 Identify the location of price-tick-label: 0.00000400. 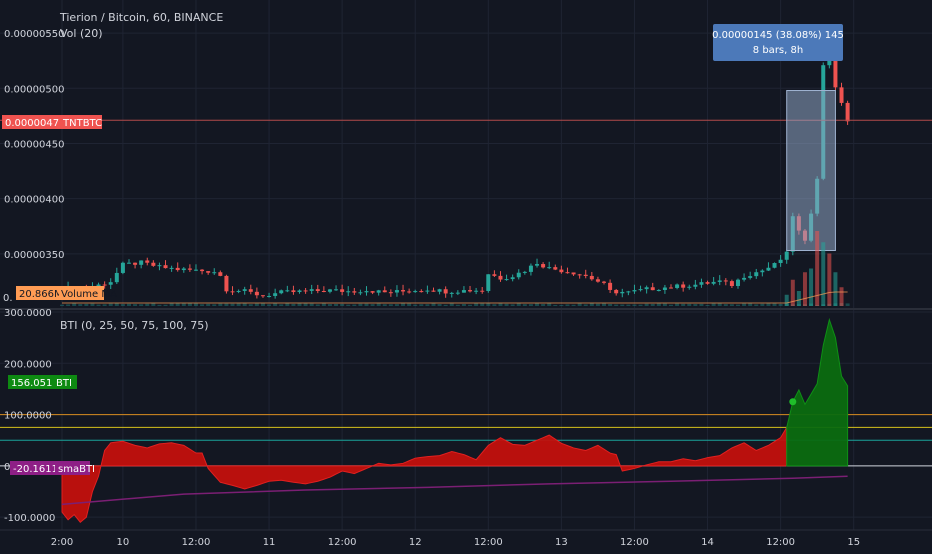
(34, 200).